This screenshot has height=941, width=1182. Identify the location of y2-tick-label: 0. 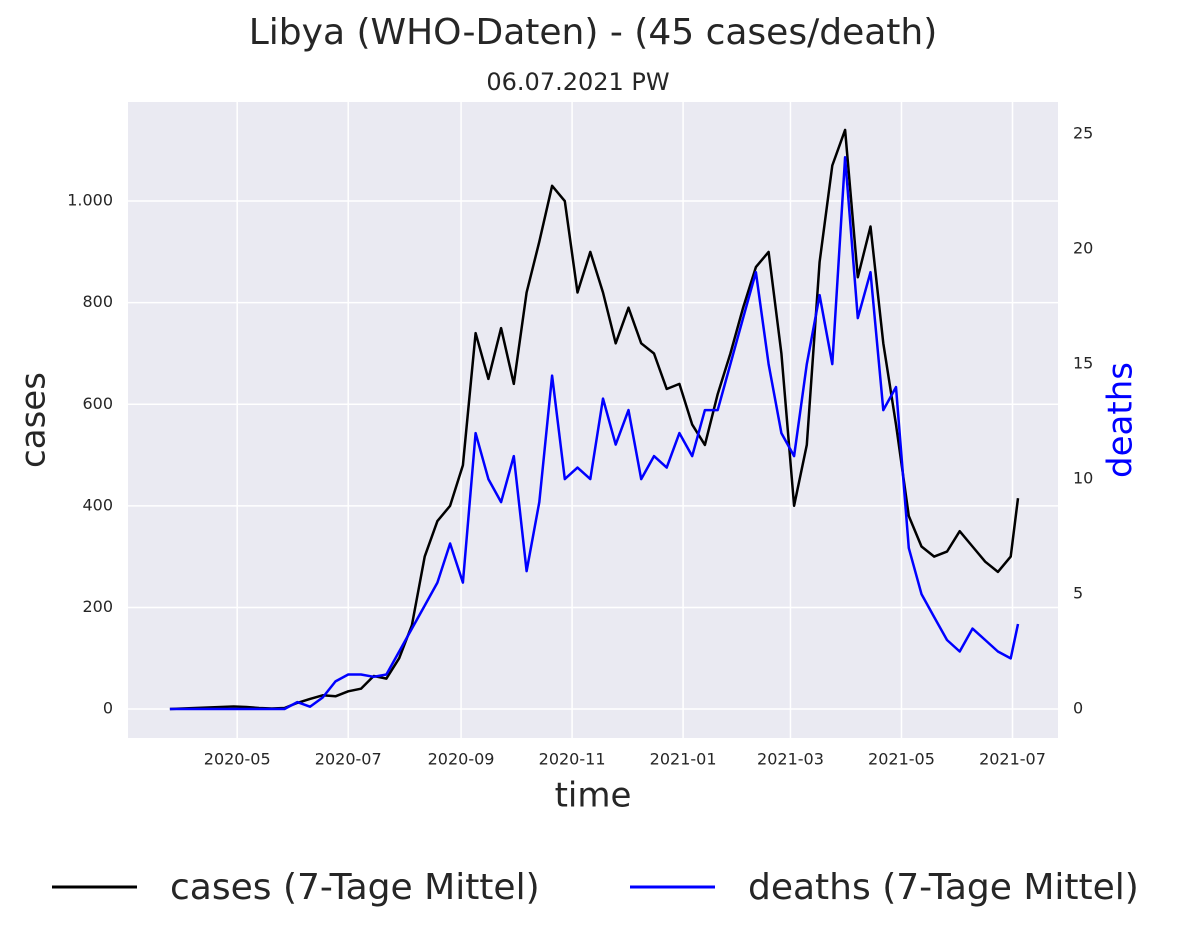
(1078, 708).